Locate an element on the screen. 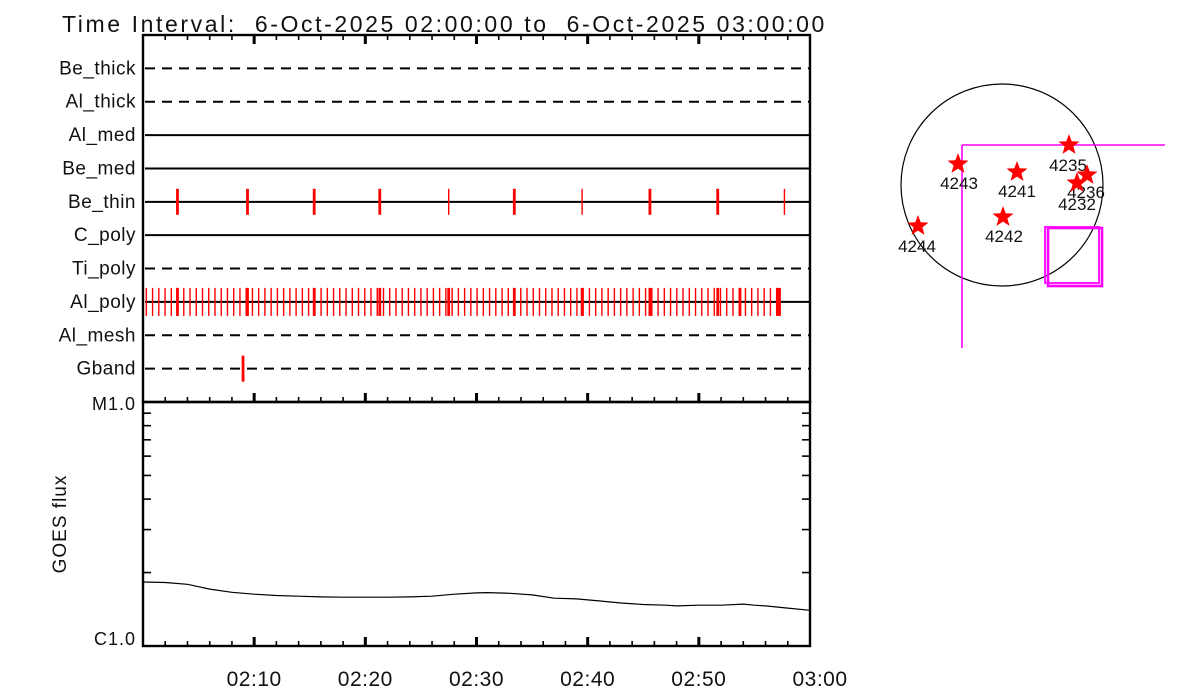 The width and height of the screenshot is (1200, 700). x-tick-label-02:50: 02:50 is located at coordinates (698, 679).